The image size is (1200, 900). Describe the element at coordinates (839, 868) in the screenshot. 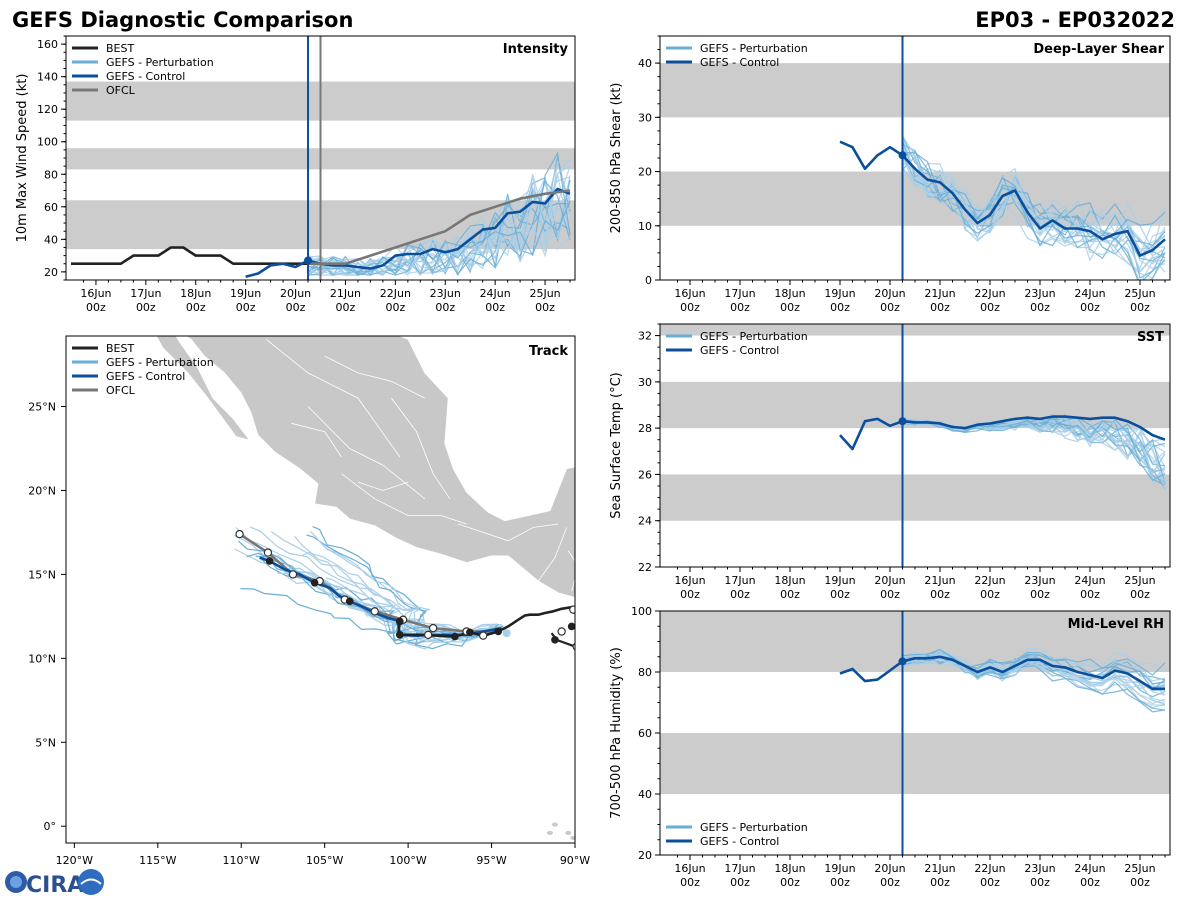

I see `rh-xtick-label: 19Jun` at that location.